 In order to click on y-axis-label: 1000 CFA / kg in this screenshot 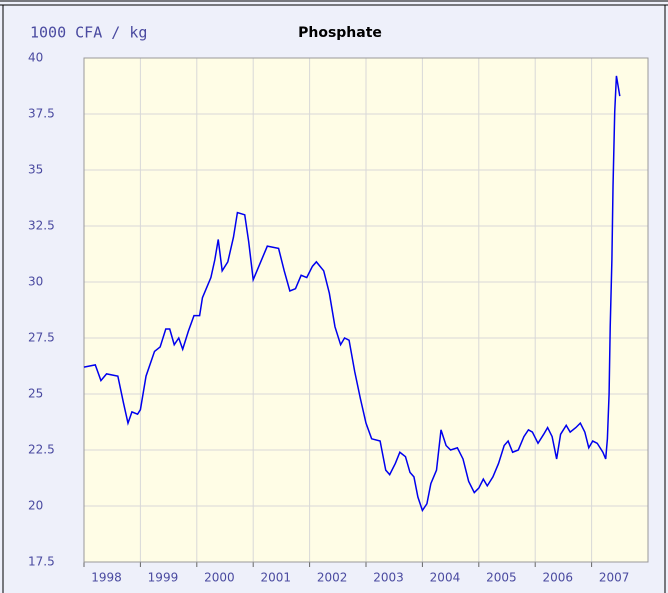, I will do `click(88, 33)`.